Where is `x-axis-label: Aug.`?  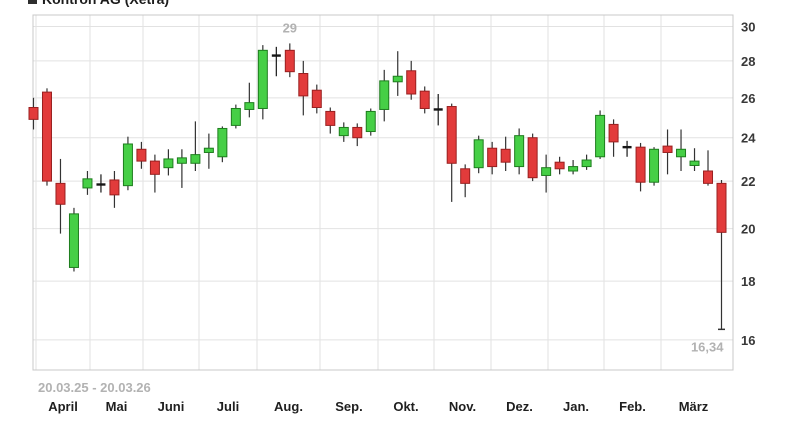 x-axis-label: Aug. is located at coordinates (288, 406).